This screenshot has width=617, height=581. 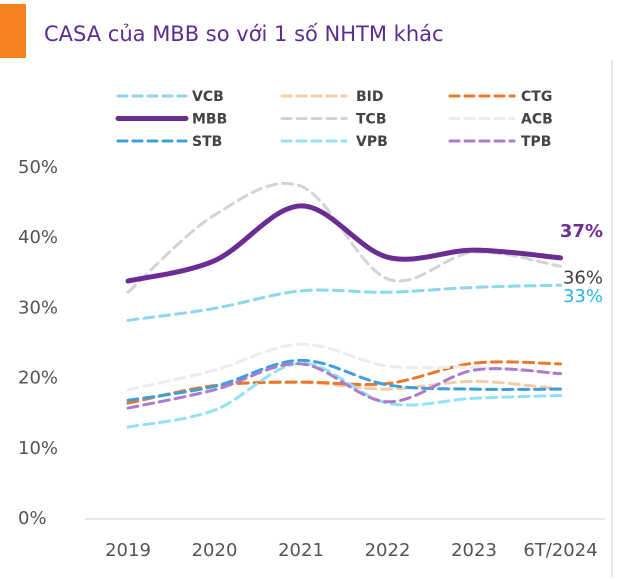 What do you see at coordinates (38, 307) in the screenshot?
I see `y-tick-label: 30%` at bounding box center [38, 307].